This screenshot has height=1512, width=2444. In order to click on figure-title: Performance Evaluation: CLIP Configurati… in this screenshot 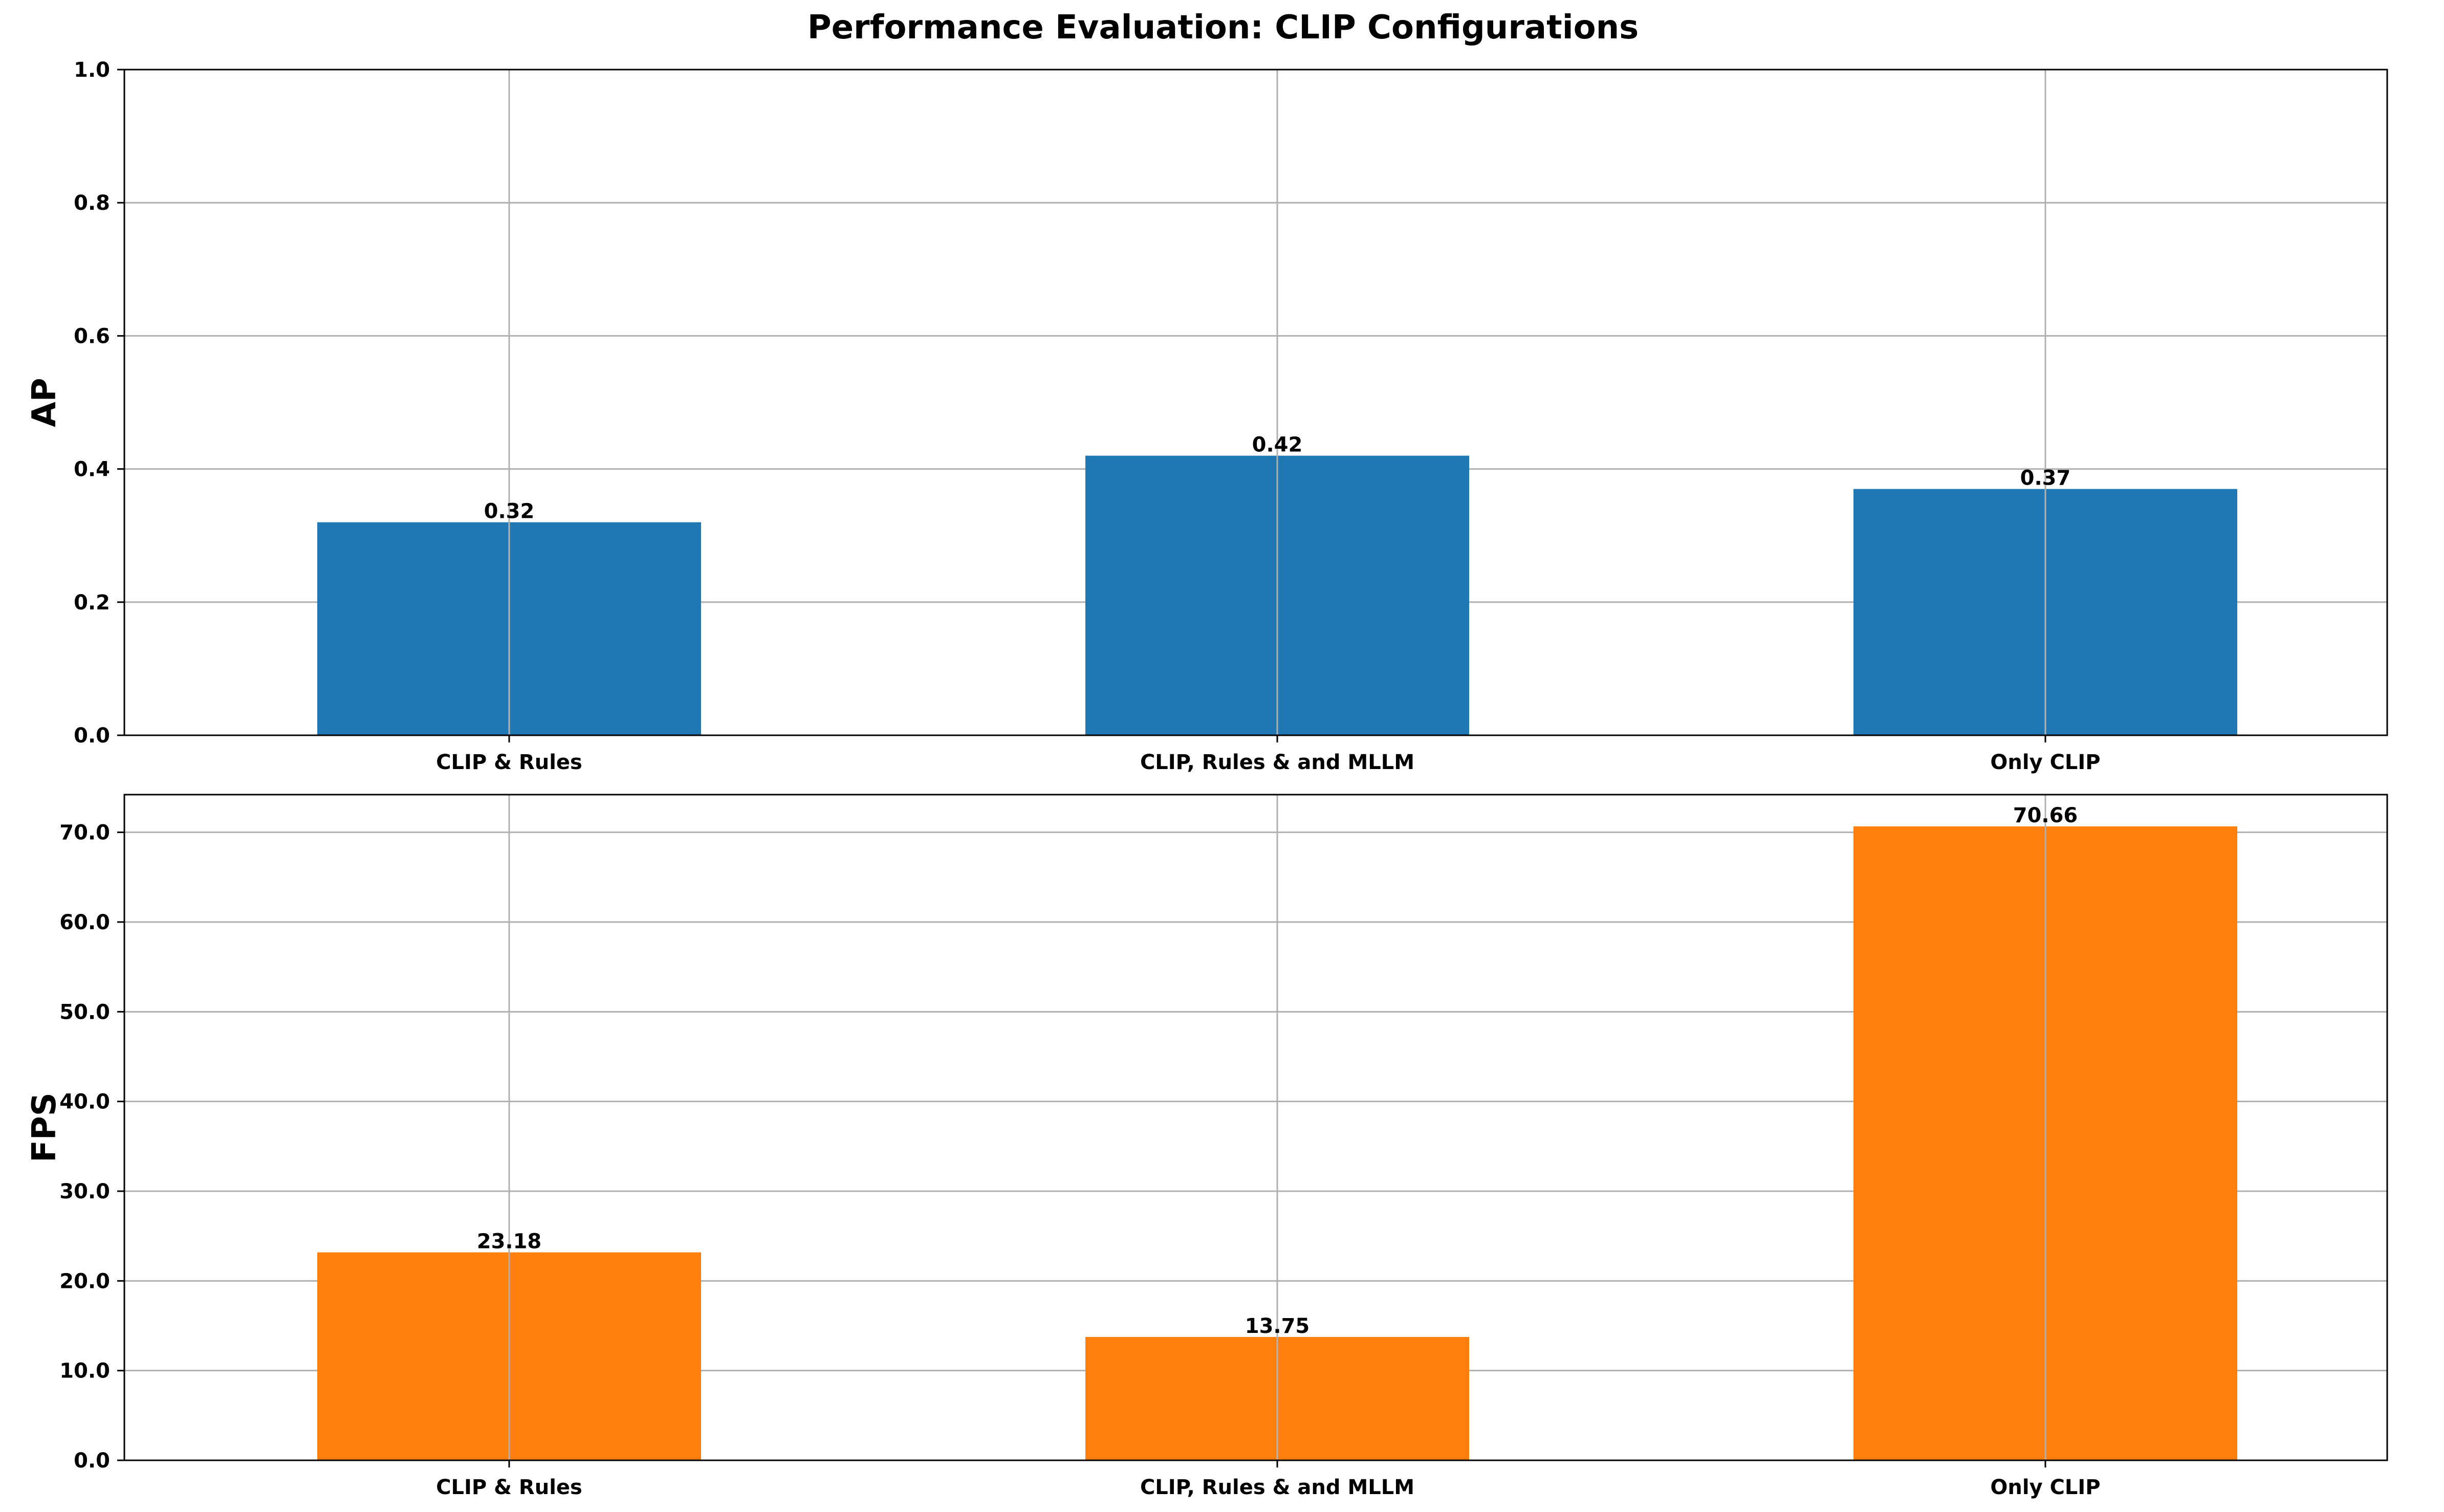, I will do `click(1223, 28)`.